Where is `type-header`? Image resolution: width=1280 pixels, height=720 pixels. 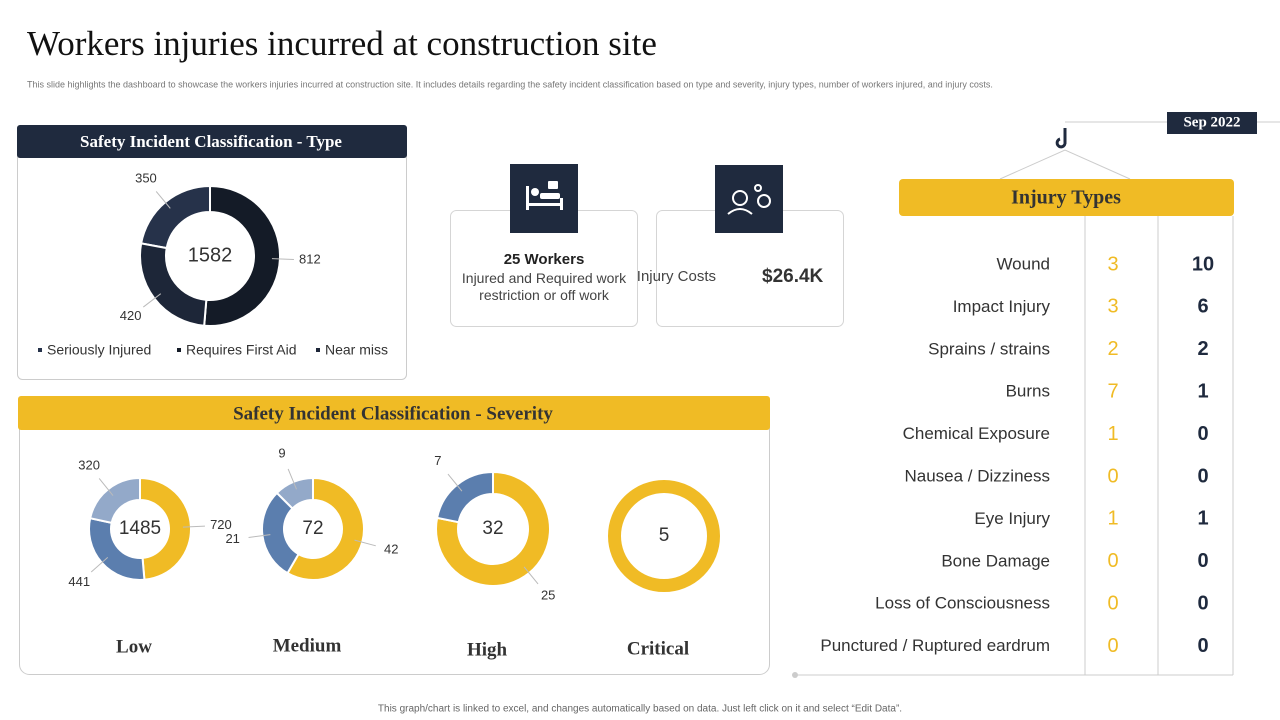 type-header is located at coordinates (212, 141).